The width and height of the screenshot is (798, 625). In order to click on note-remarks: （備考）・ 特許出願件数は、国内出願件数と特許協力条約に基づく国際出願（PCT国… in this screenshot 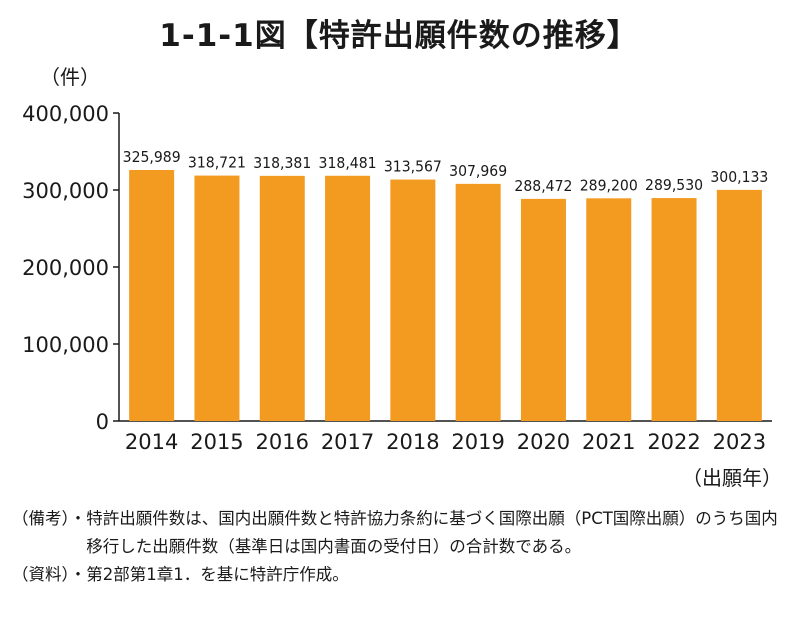, I will do `click(402, 533)`.